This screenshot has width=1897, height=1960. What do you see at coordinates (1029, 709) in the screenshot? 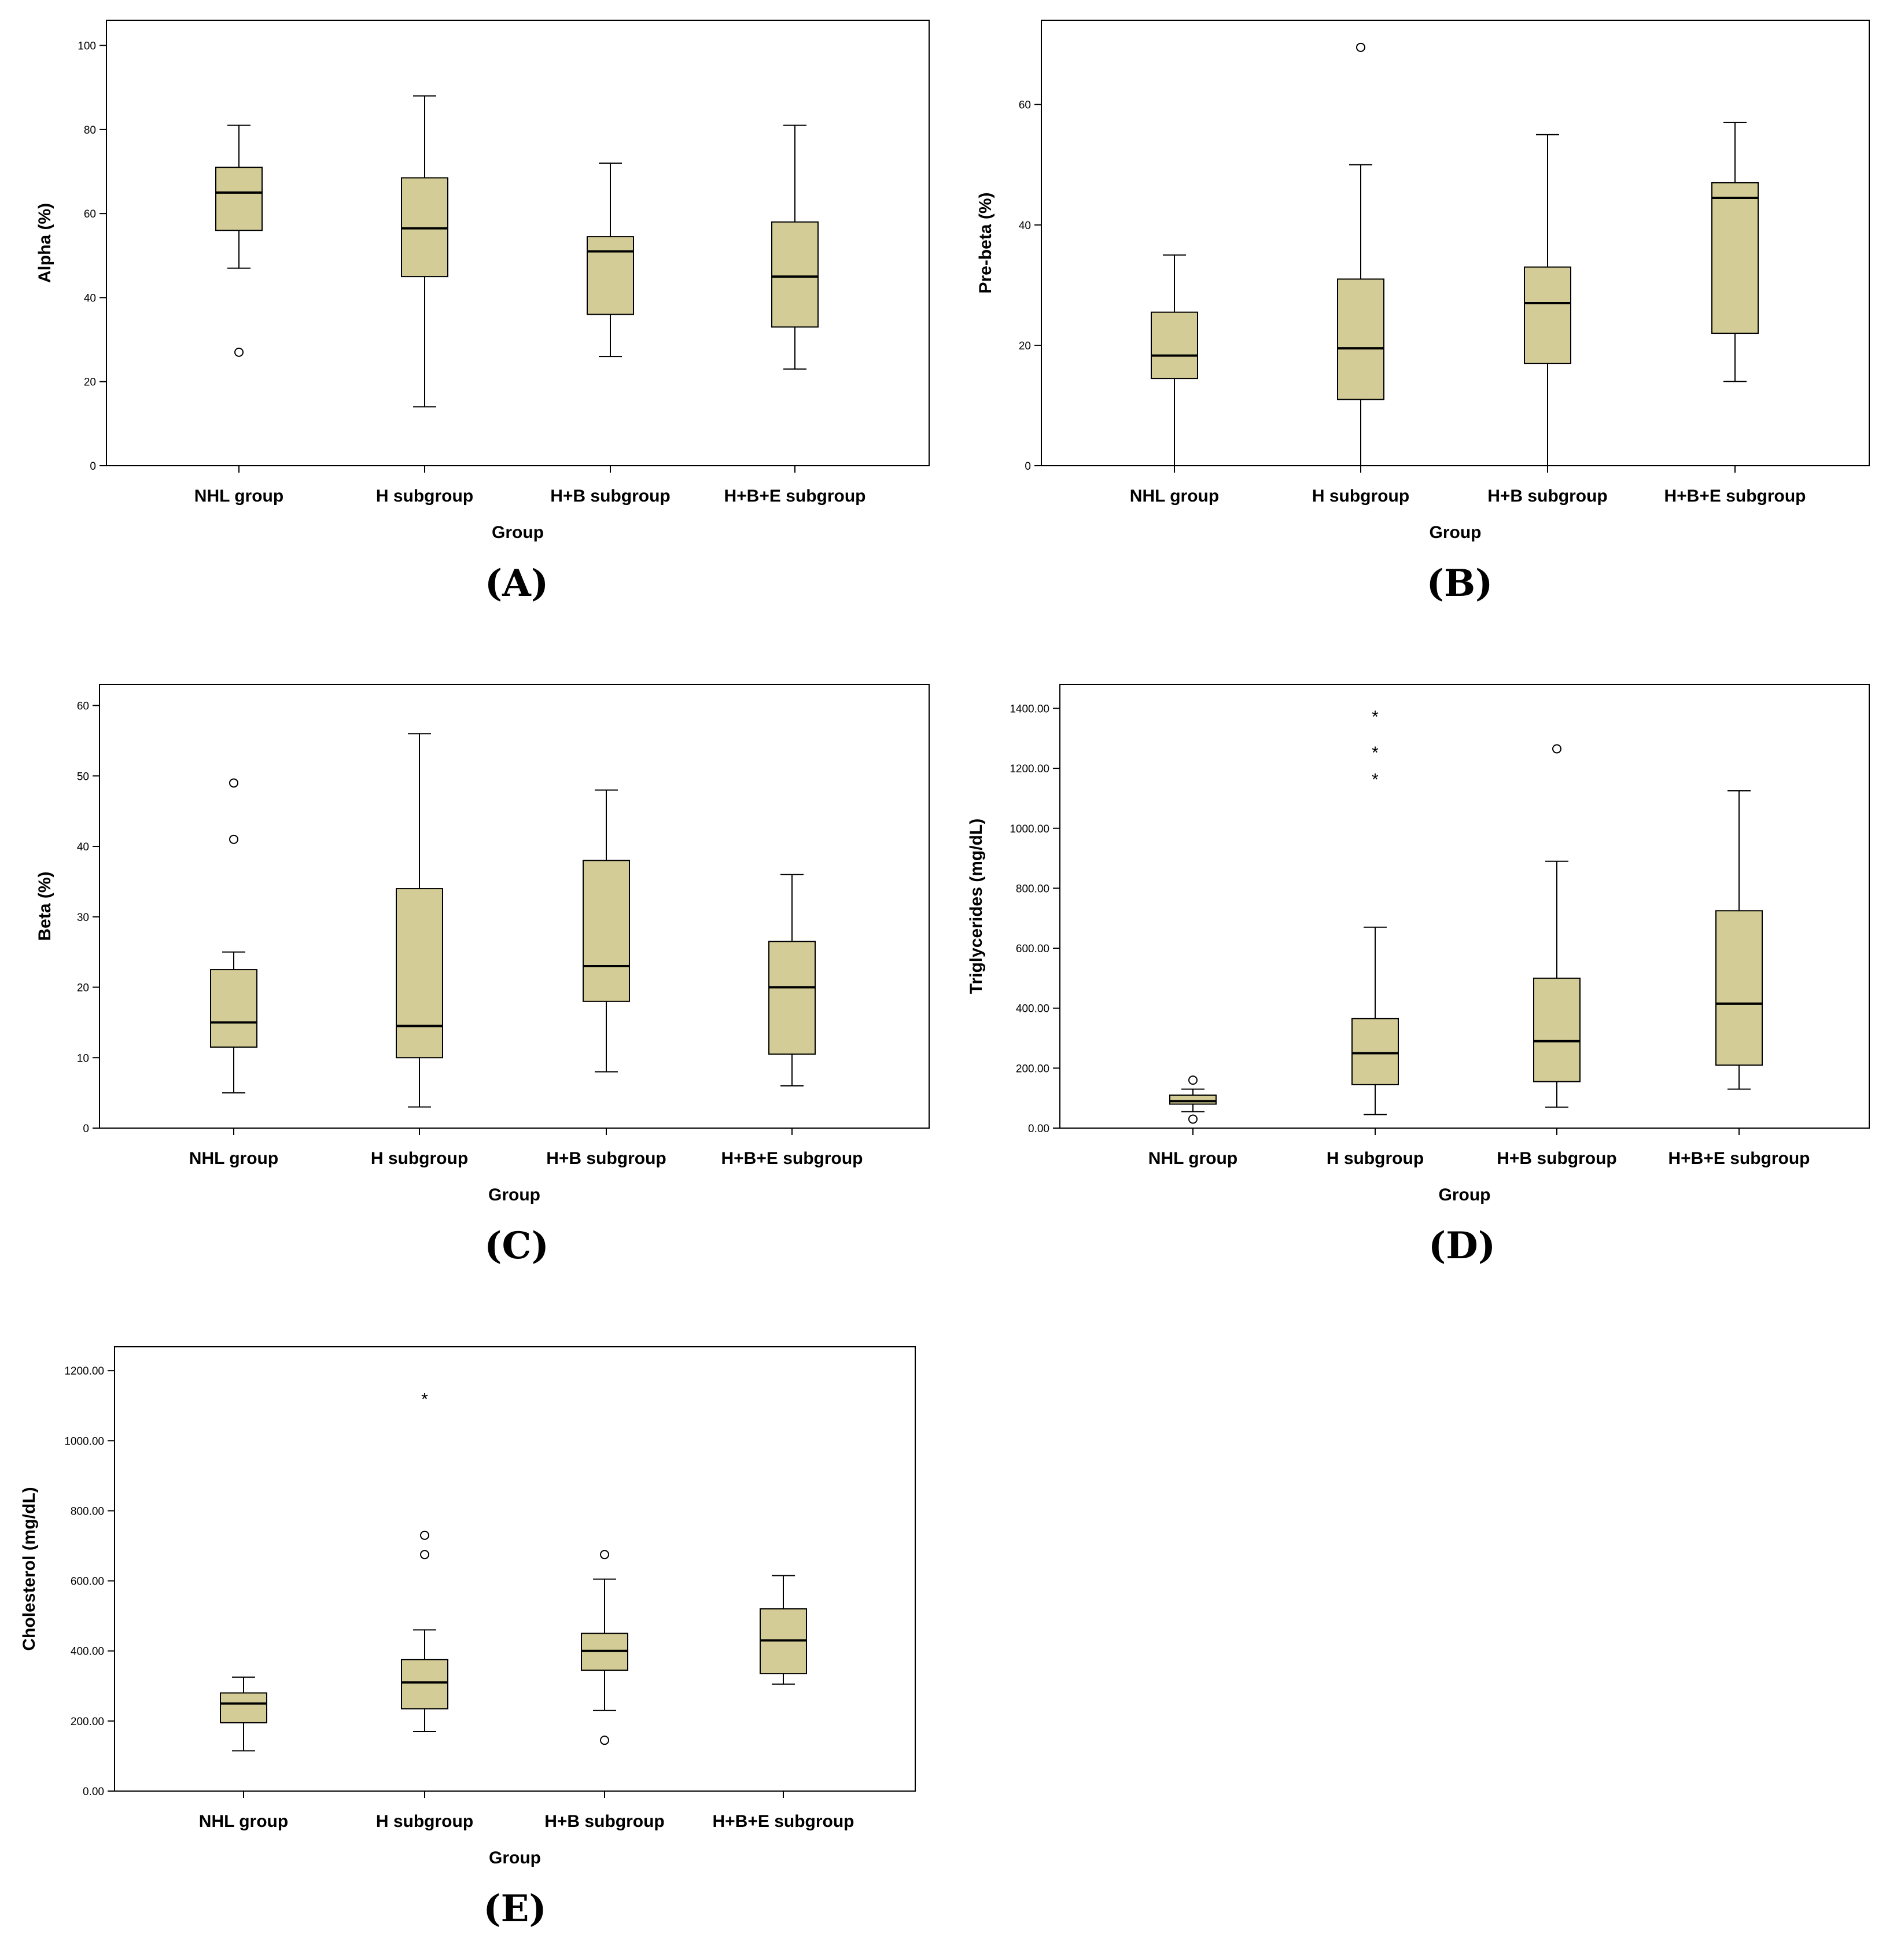
I see `y-tick-label: 1400.00` at bounding box center [1029, 709].